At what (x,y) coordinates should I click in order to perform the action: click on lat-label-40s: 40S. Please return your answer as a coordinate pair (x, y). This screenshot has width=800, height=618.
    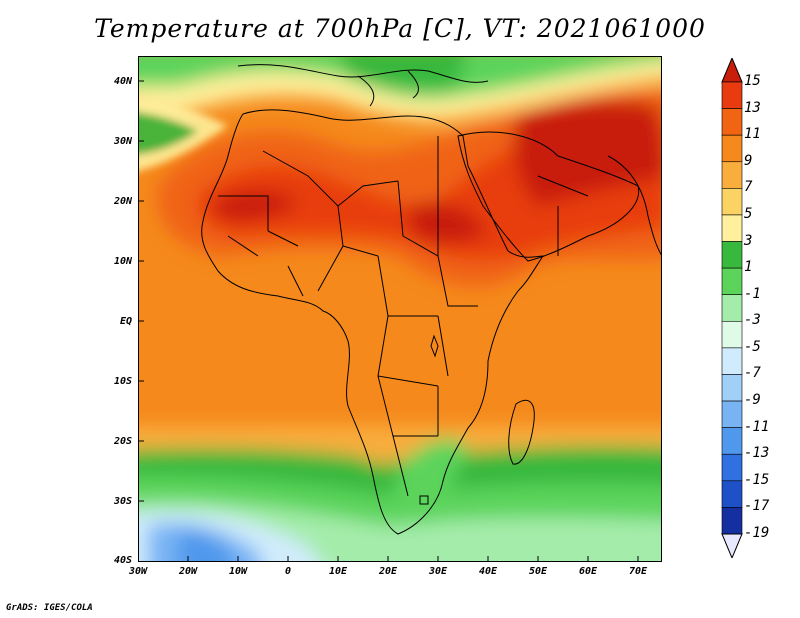
    Looking at the image, I should click on (122, 560).